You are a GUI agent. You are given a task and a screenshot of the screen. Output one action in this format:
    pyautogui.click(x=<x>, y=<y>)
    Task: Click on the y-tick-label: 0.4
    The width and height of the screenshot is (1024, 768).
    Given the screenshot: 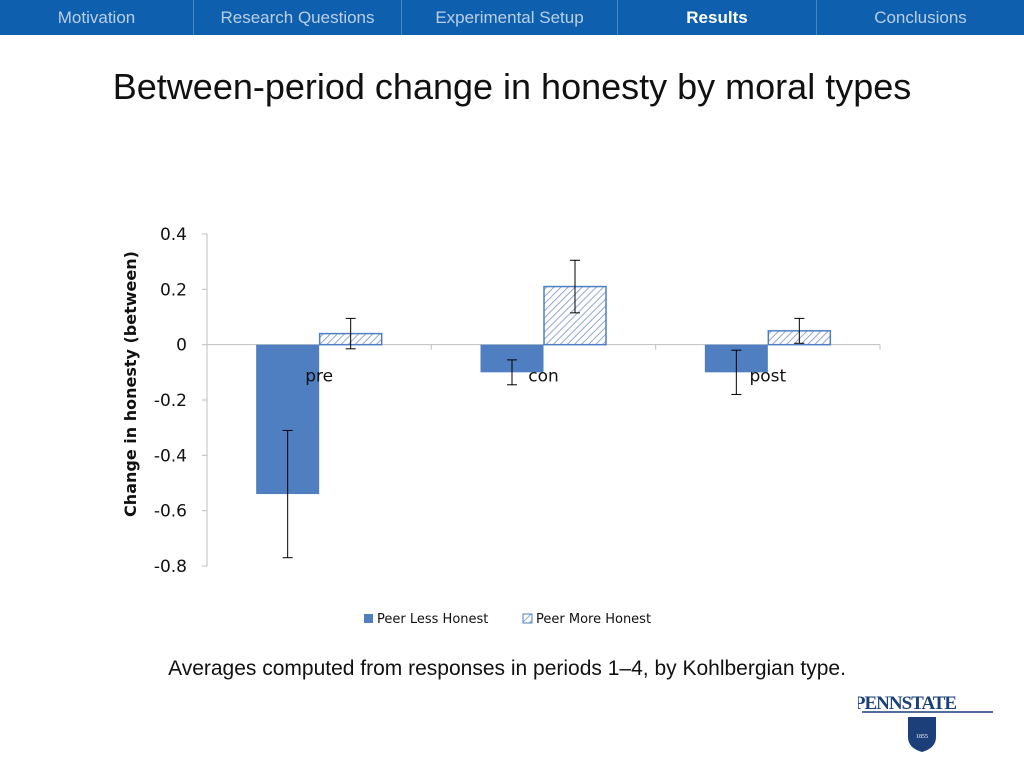 What is the action you would take?
    pyautogui.click(x=173, y=235)
    